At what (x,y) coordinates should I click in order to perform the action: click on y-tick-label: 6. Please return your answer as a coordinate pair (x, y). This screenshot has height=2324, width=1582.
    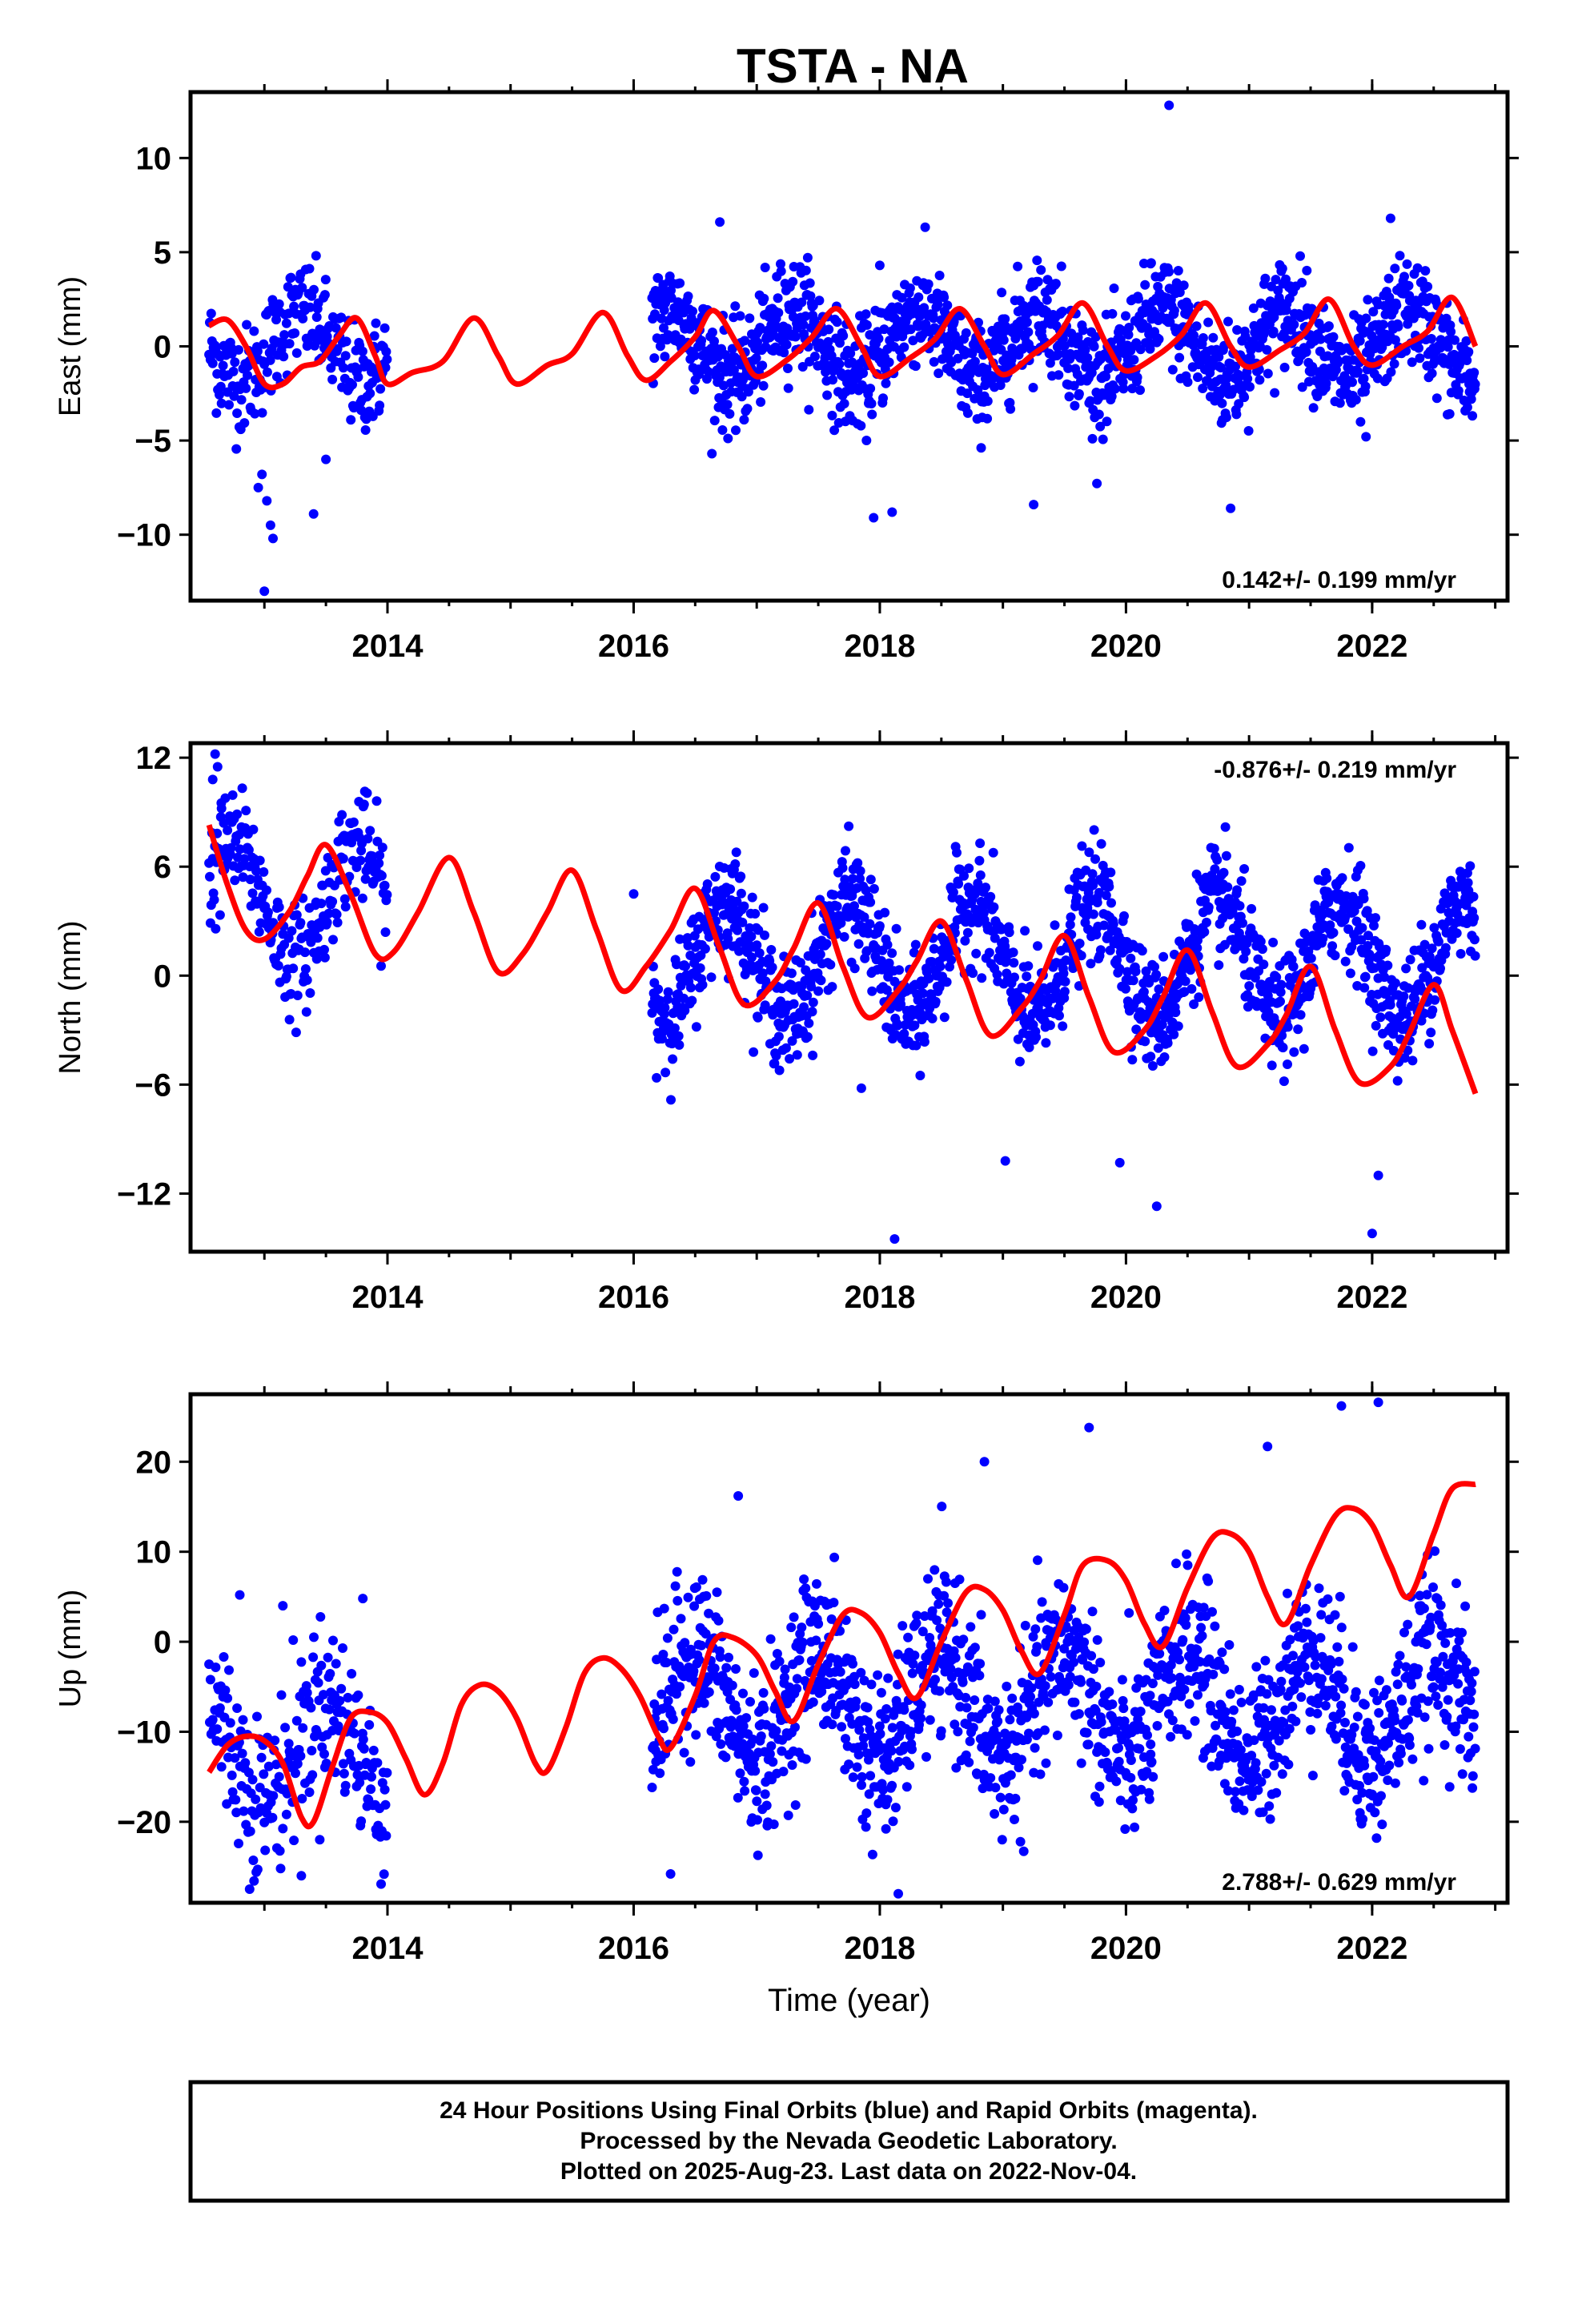
    Looking at the image, I should click on (162, 867).